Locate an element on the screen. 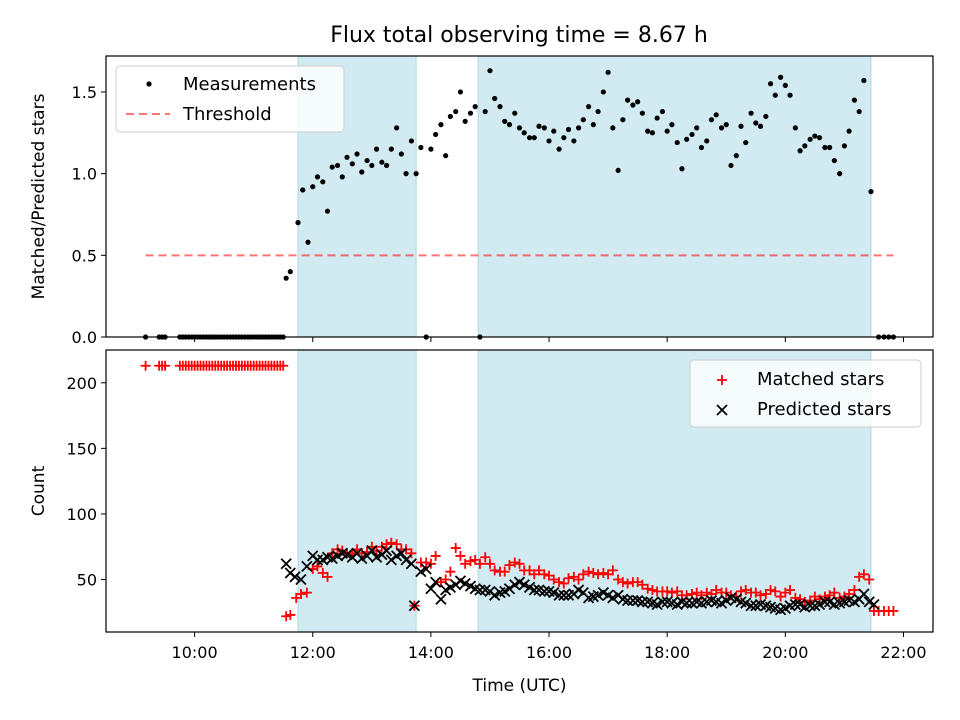 The height and width of the screenshot is (720, 960). legend-box is located at coordinates (230, 99).